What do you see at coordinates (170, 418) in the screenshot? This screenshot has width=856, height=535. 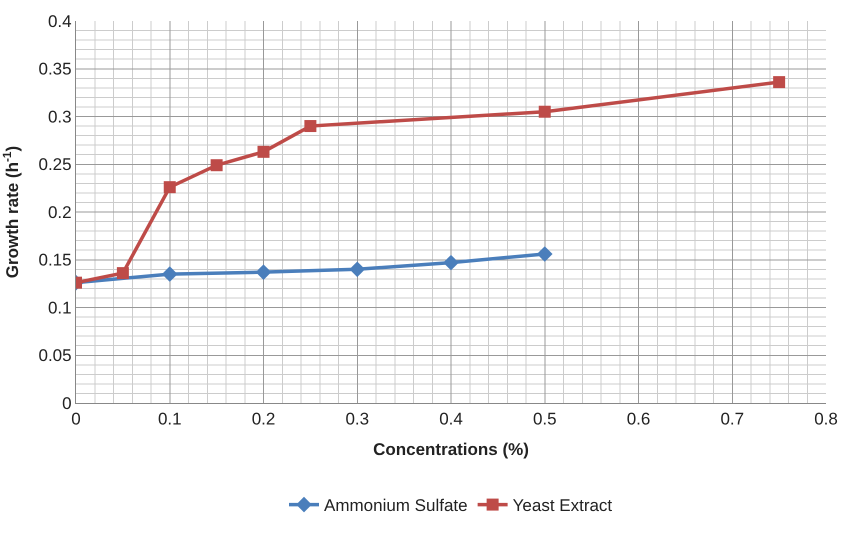 I see `x-tick-label: 0.1` at bounding box center [170, 418].